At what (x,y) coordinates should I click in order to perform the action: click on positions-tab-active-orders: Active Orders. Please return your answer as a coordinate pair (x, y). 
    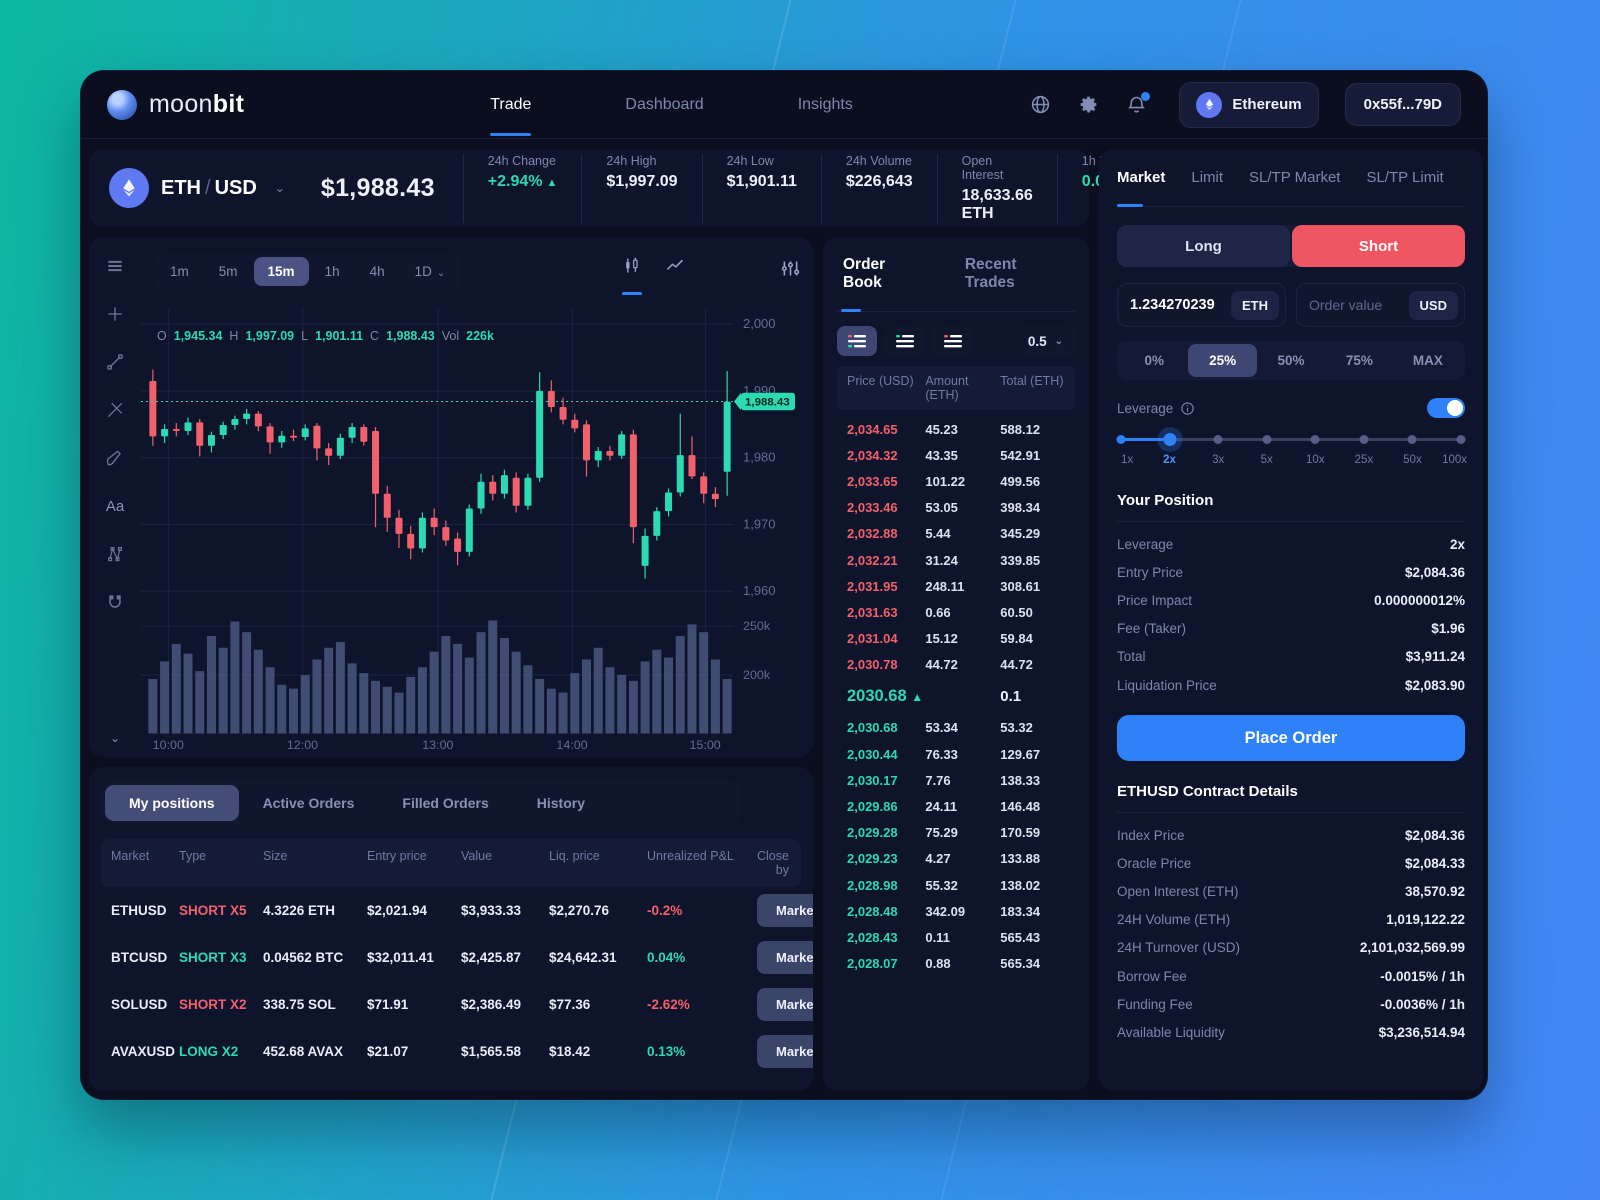
    Looking at the image, I should click on (308, 803).